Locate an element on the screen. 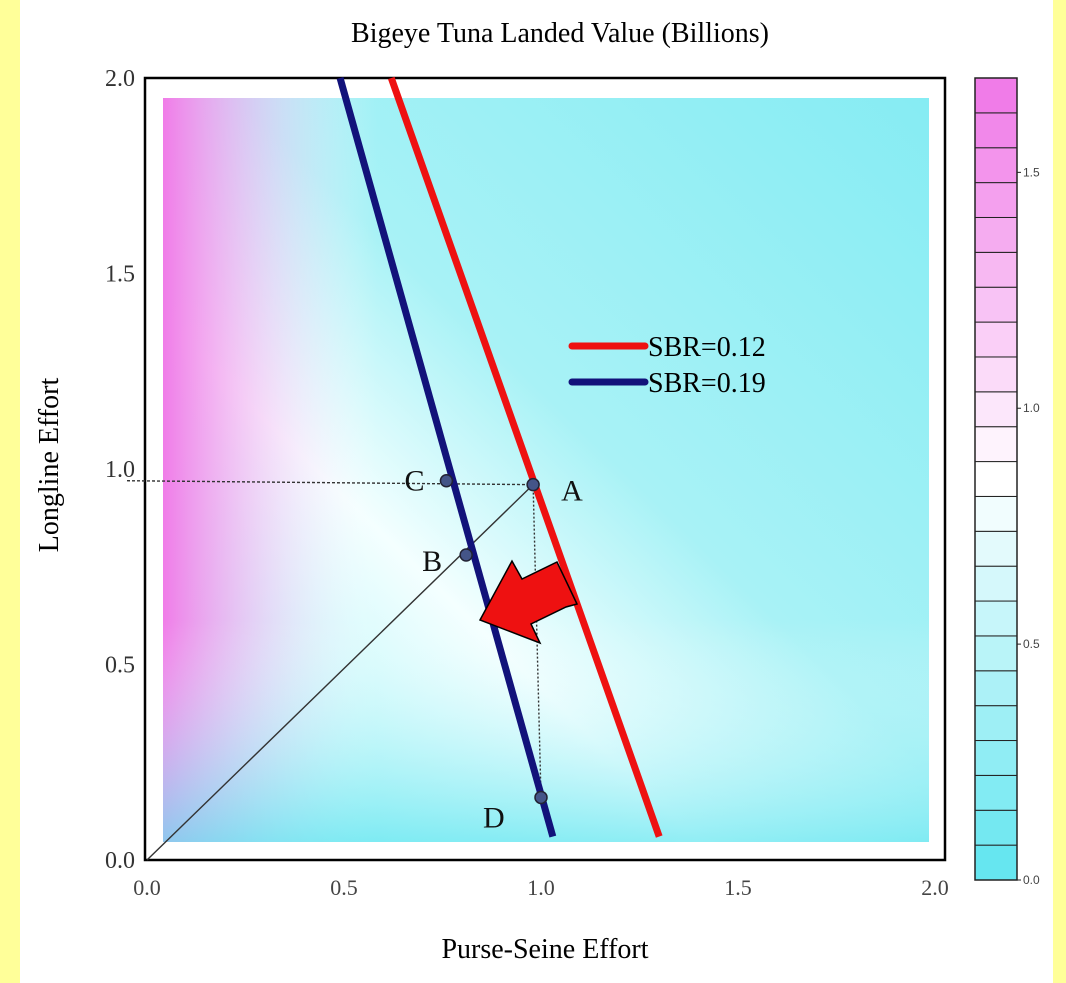 The height and width of the screenshot is (983, 1066). point-marker-a is located at coordinates (533, 484).